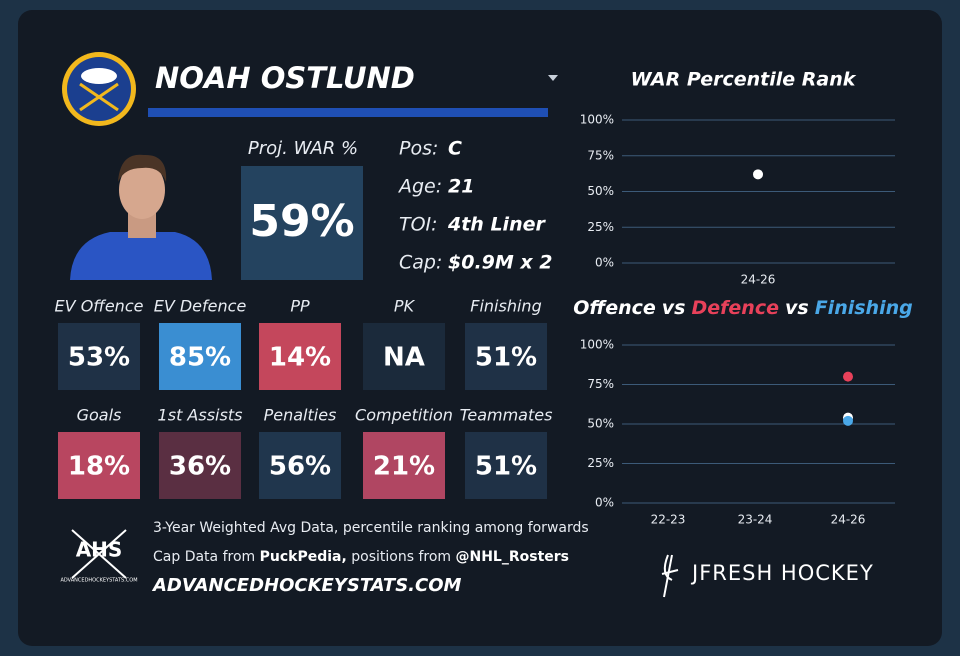  Describe the element at coordinates (300, 415) in the screenshot. I see `tile-label: Penalties` at that location.